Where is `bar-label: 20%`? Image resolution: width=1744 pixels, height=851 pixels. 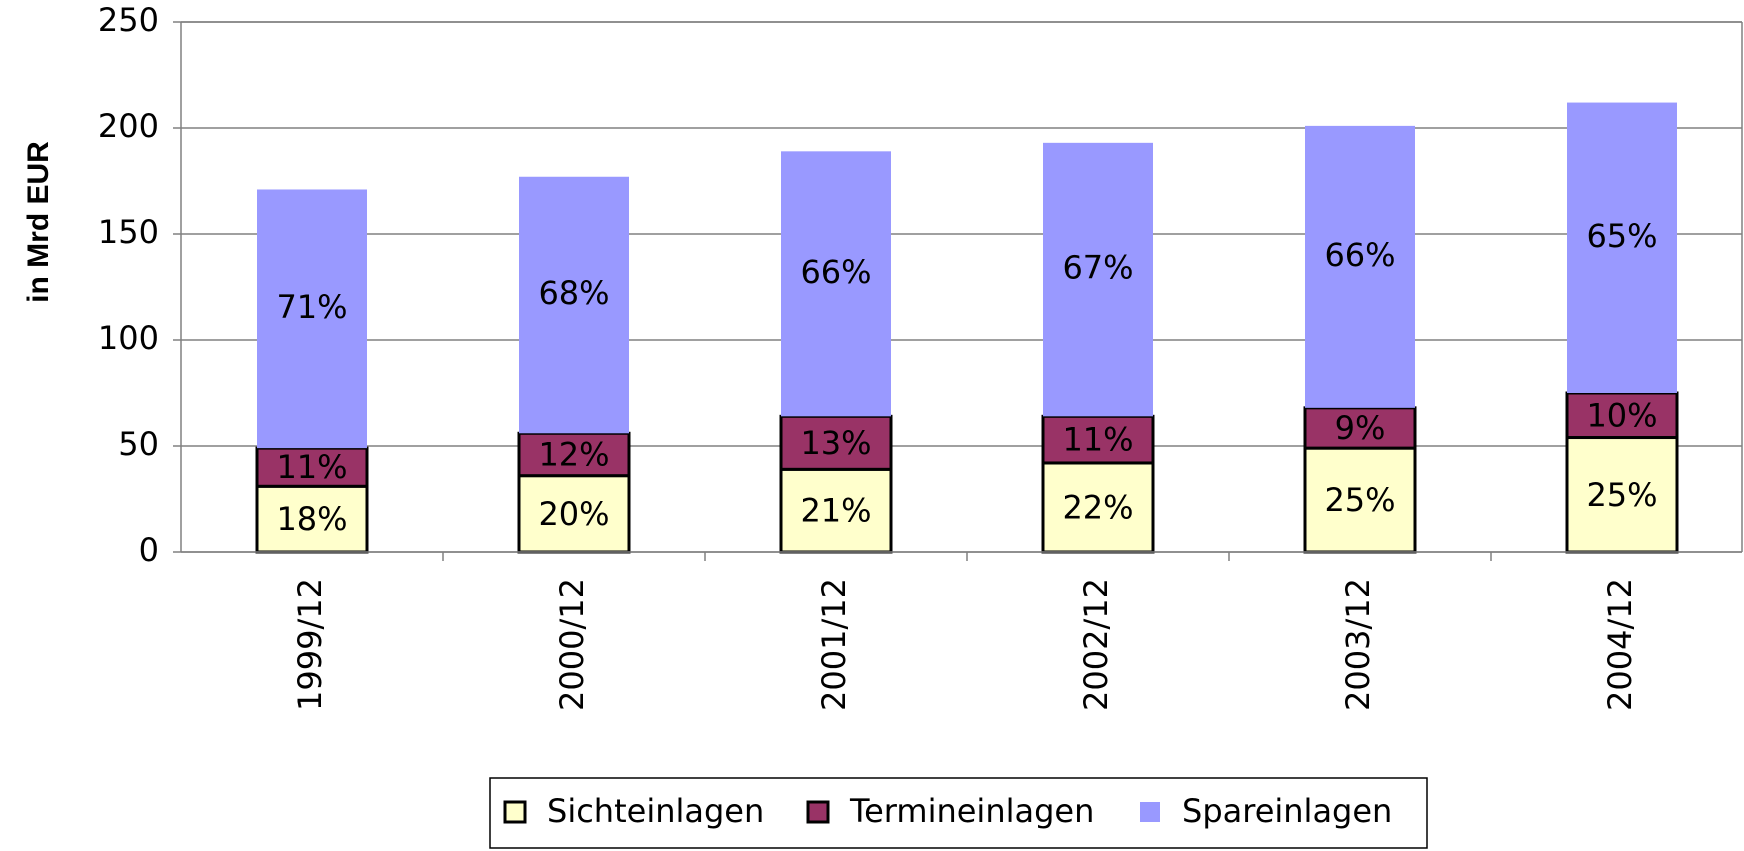
bar-label: 20% is located at coordinates (573, 514).